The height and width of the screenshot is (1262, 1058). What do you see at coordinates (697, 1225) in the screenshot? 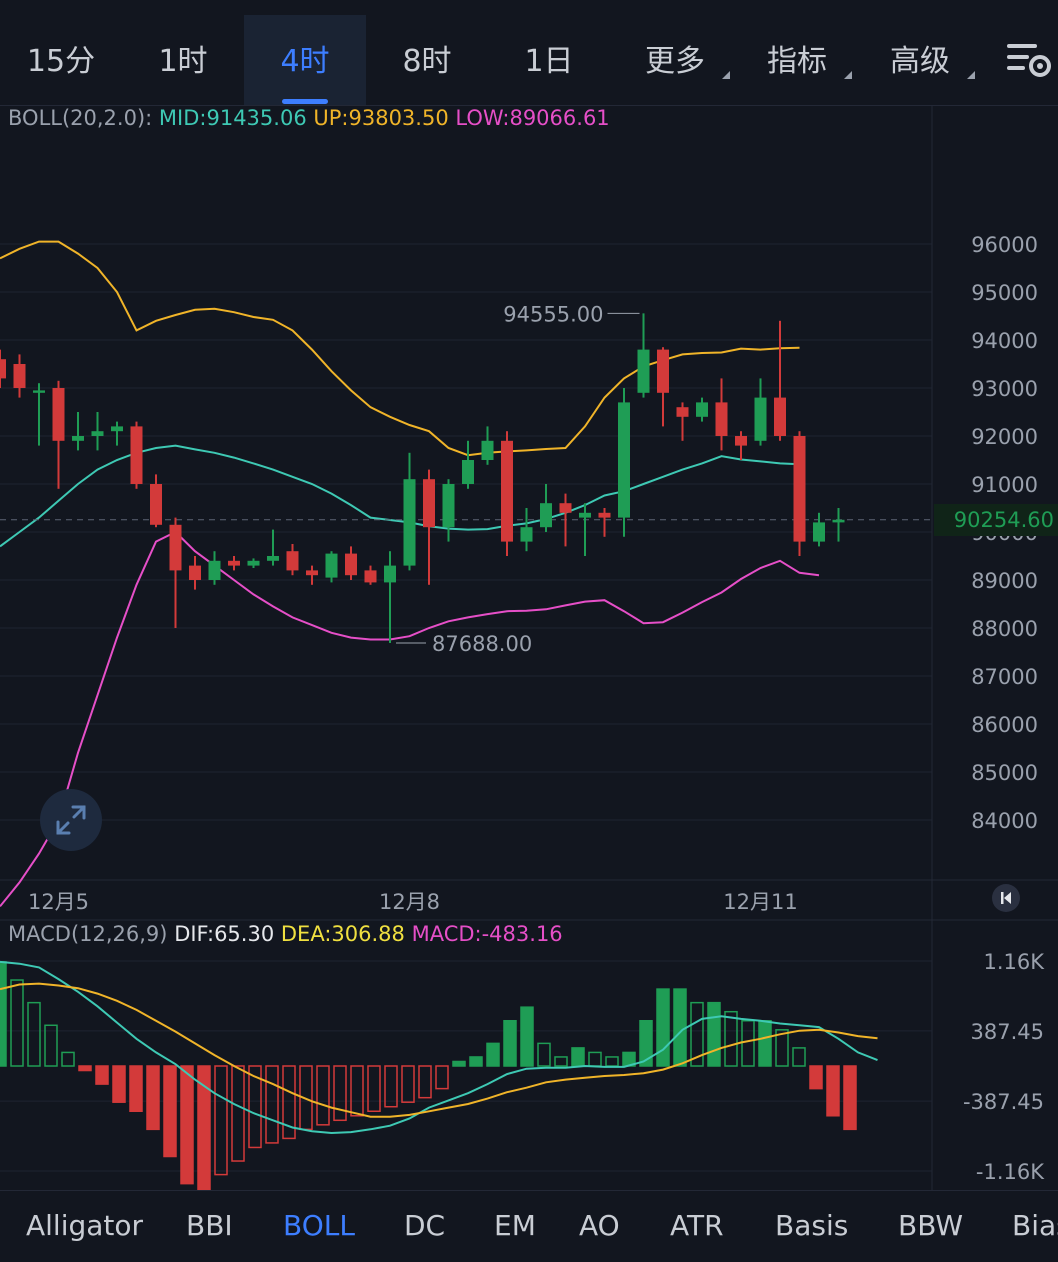
I see `indicator-atr: ATR` at bounding box center [697, 1225].